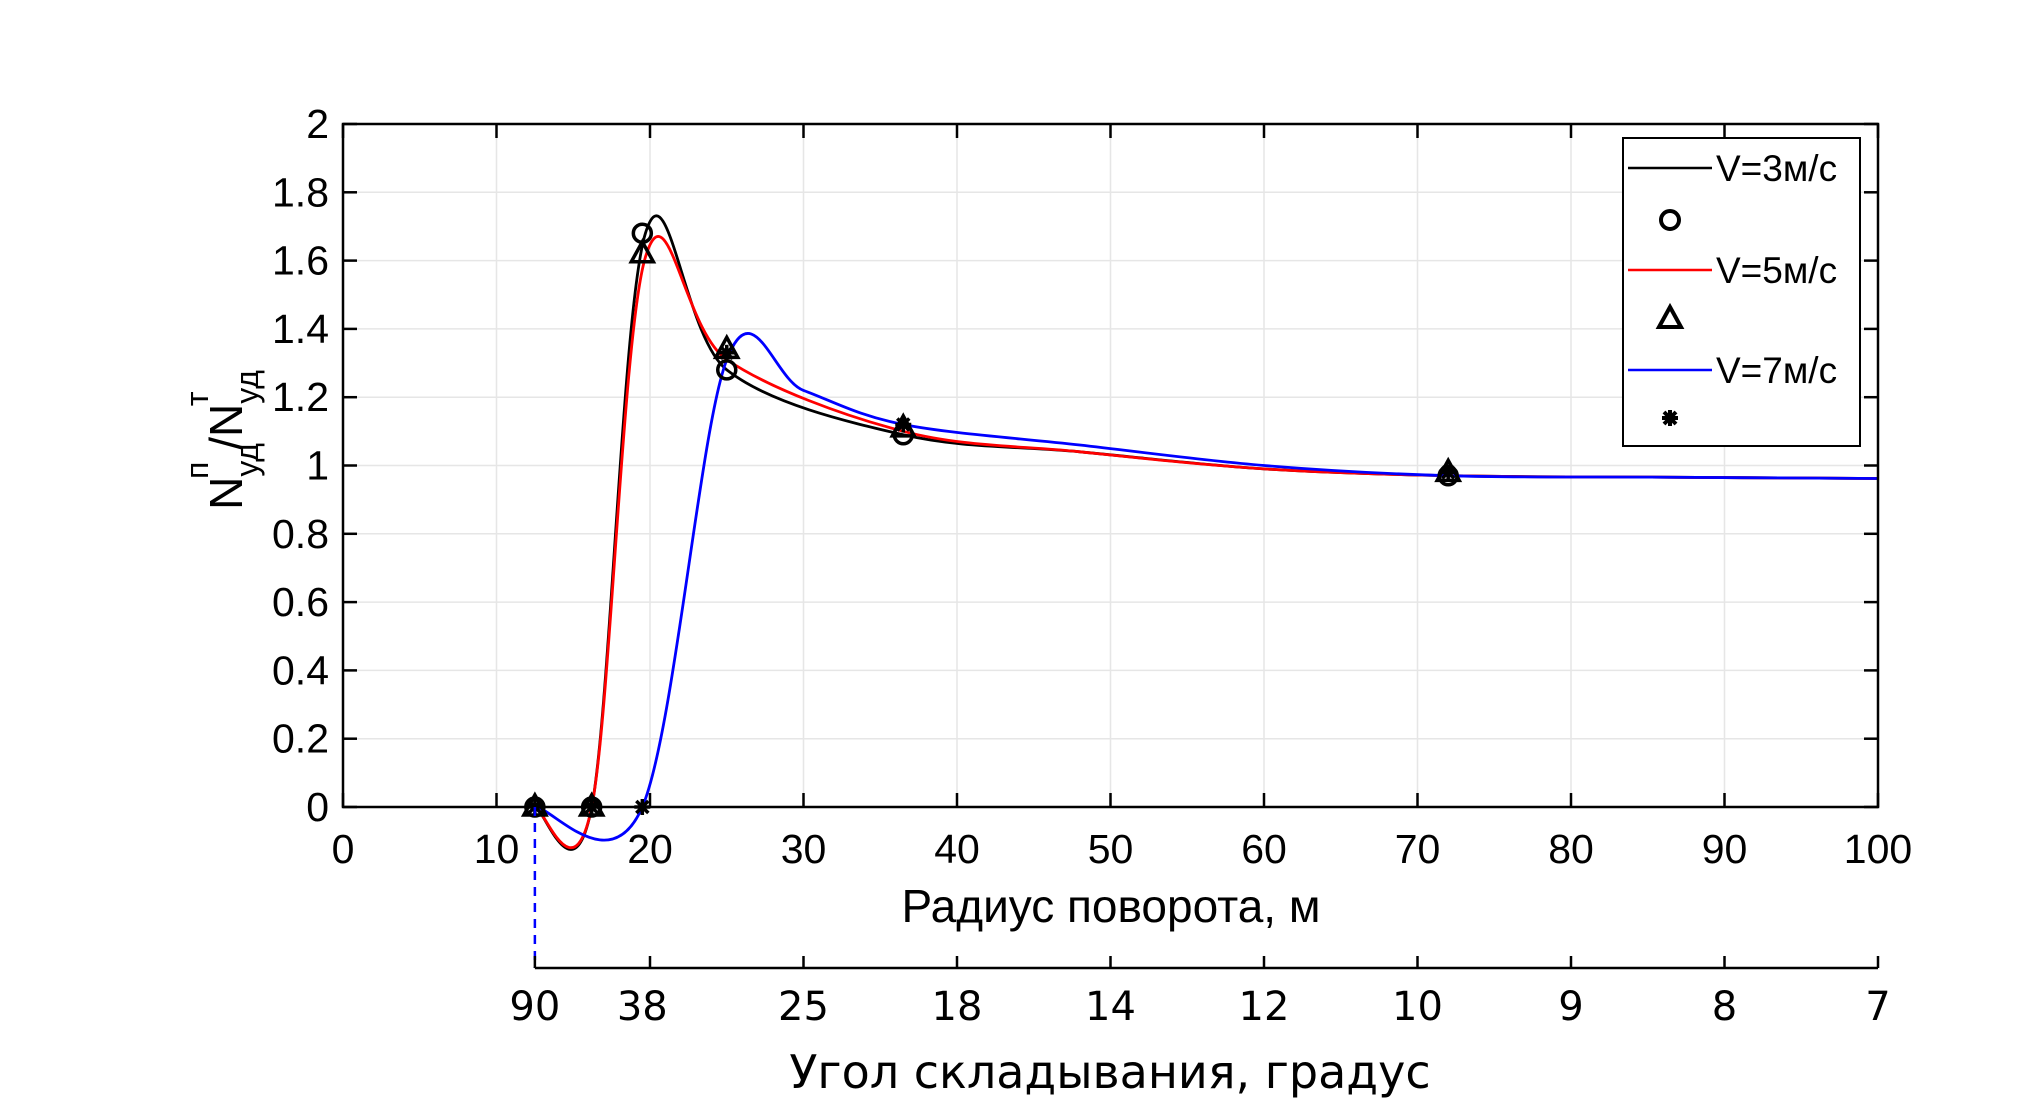  What do you see at coordinates (317, 807) in the screenshot?
I see `y-tick-label: 0` at bounding box center [317, 807].